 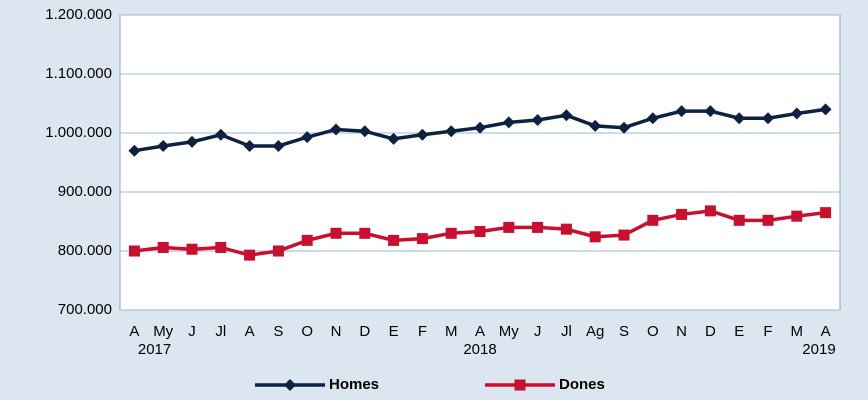 I want to click on x-tick-label: Ag, so click(x=595, y=331).